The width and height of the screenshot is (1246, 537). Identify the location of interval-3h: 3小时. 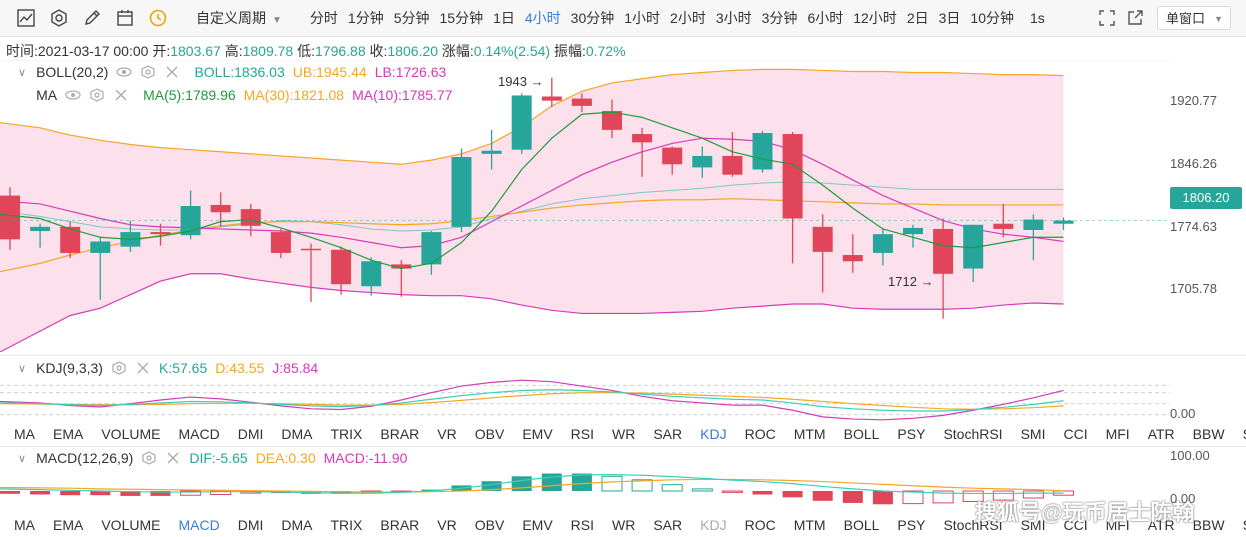
(733, 18).